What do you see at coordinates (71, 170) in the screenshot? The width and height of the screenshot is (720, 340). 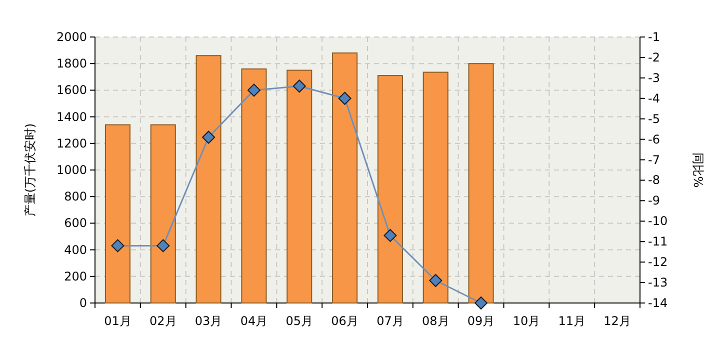 I see `y-tick-label: 1000` at bounding box center [71, 170].